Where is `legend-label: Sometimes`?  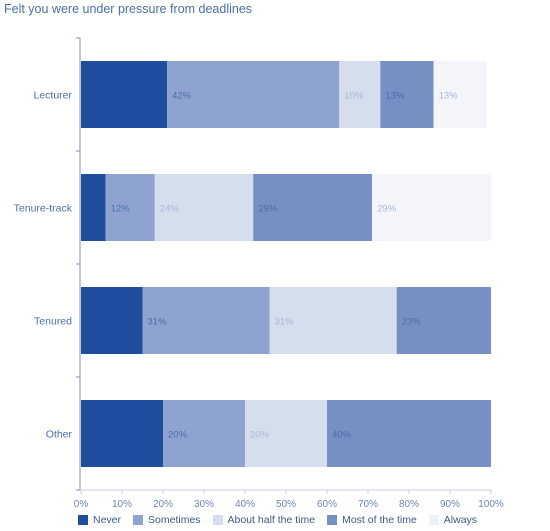 legend-label: Sometimes is located at coordinates (174, 520).